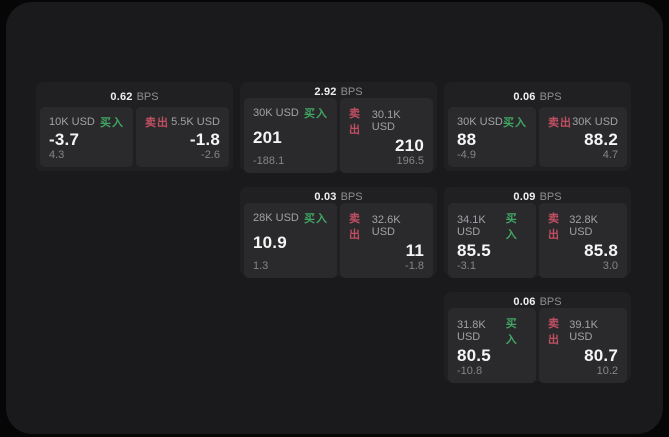 This screenshot has width=669, height=437. I want to click on sell-price: 210, so click(409, 145).